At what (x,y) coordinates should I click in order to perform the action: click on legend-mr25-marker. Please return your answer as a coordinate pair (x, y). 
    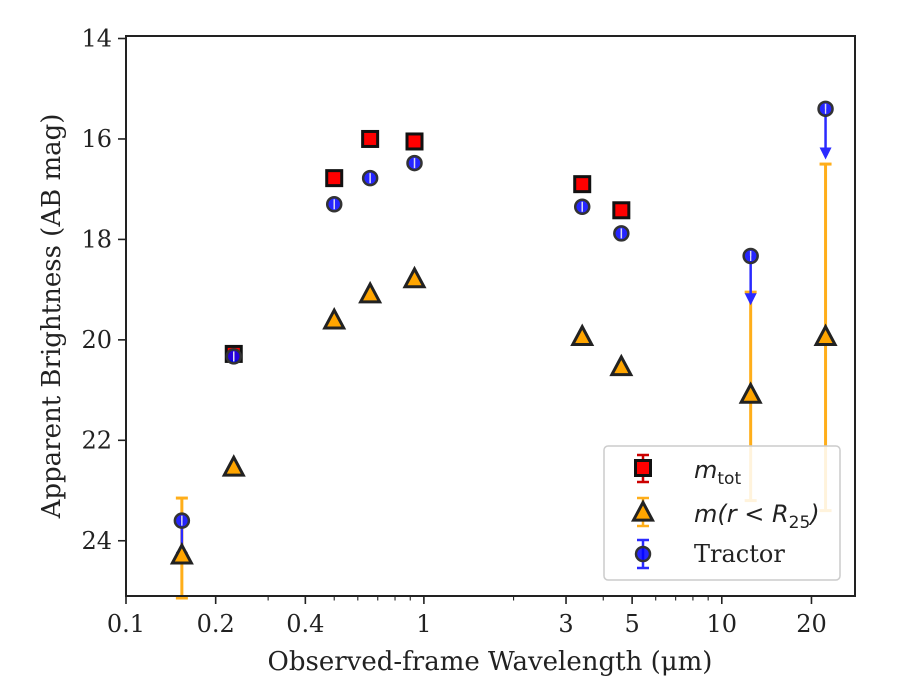
    Looking at the image, I should click on (643, 510).